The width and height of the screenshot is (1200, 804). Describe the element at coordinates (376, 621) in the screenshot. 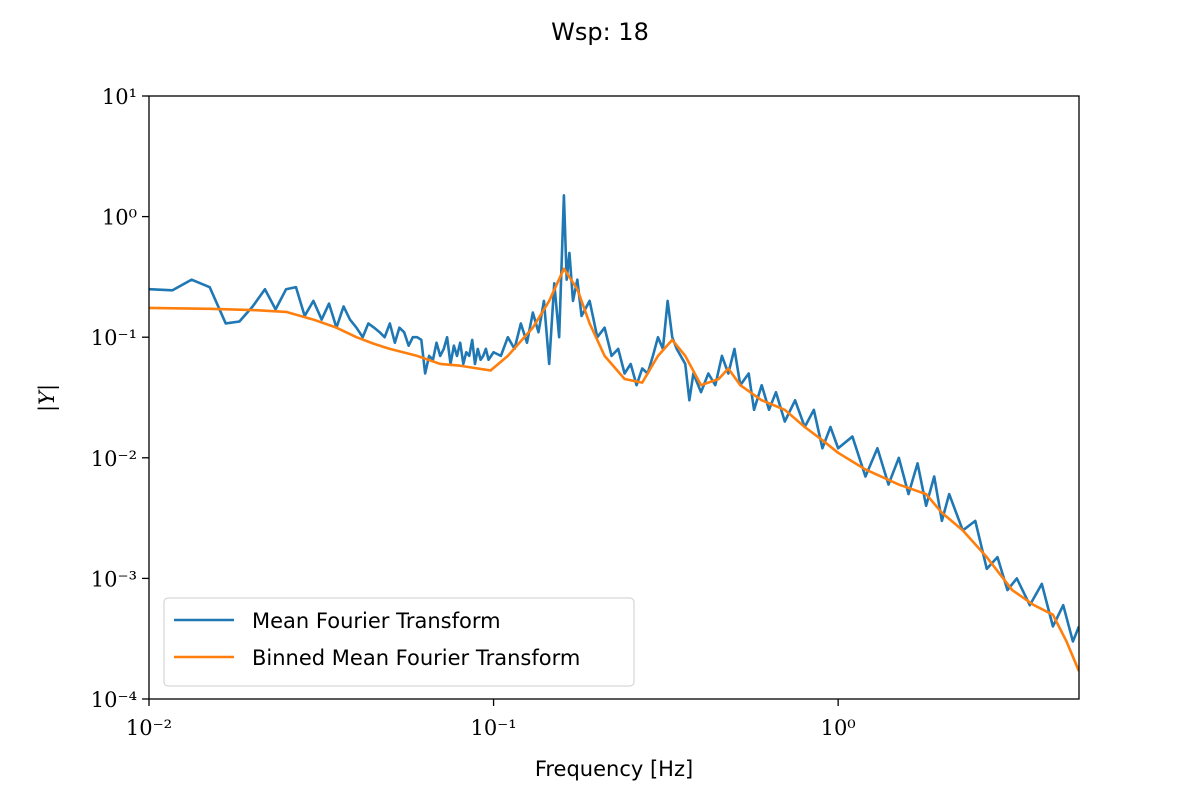

I see `legend-label: Mean Fourier Transform` at that location.